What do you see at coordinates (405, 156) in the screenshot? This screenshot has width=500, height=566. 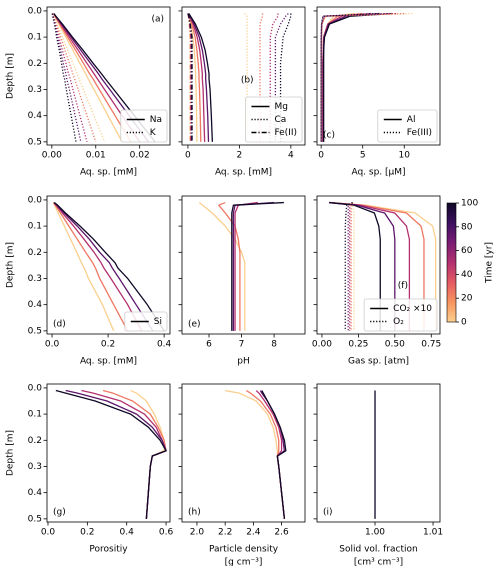 I see `x-tick-label: 10` at bounding box center [405, 156].